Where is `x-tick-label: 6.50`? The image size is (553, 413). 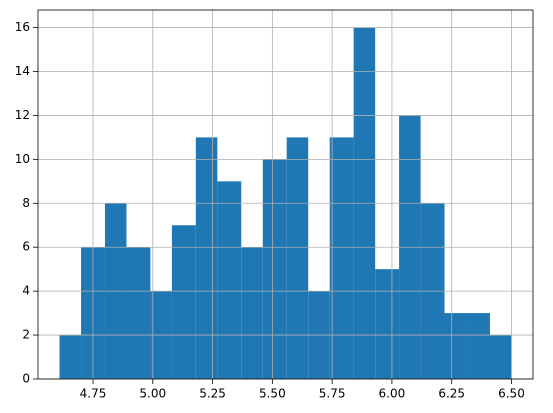 x-tick-label: 6.50 is located at coordinates (511, 394).